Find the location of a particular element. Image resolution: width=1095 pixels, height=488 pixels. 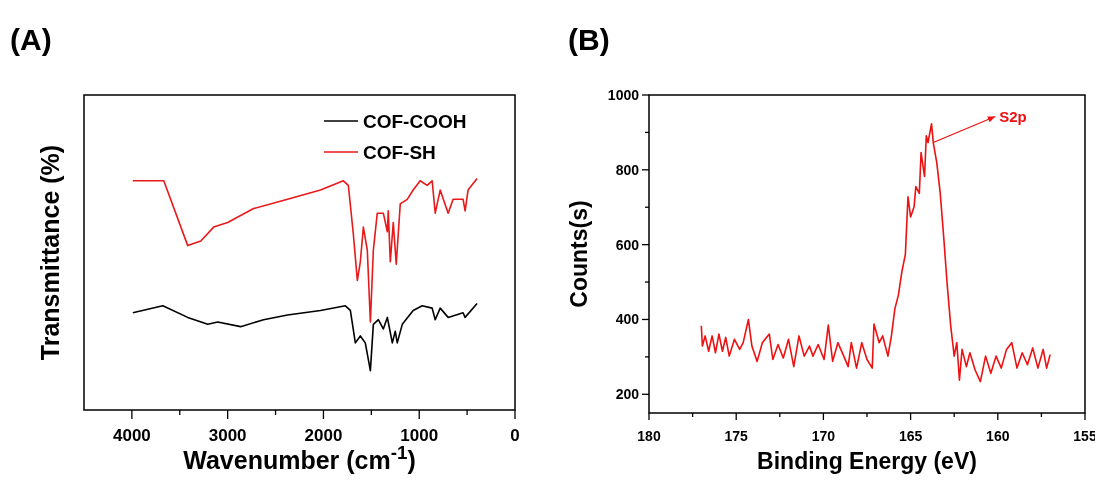

x-axis-title: Binding Energy (eV) is located at coordinates (867, 461).